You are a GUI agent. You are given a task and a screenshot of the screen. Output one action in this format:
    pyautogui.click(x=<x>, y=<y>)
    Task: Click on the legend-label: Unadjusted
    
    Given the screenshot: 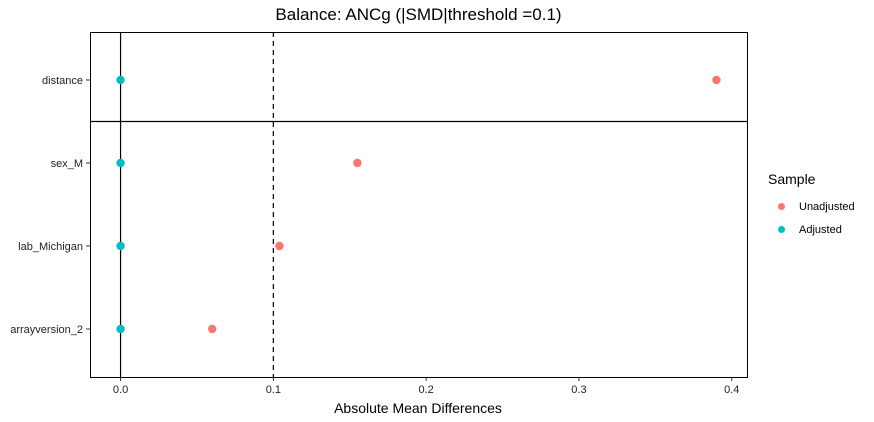 What is the action you would take?
    pyautogui.click(x=827, y=206)
    